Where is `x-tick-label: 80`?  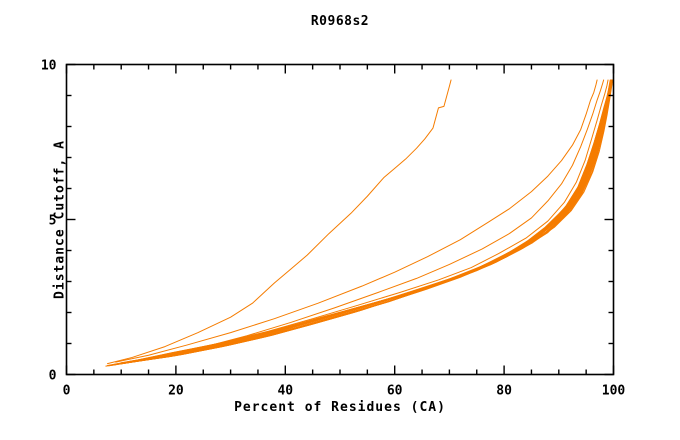 x-tick-label: 80 is located at coordinates (504, 391).